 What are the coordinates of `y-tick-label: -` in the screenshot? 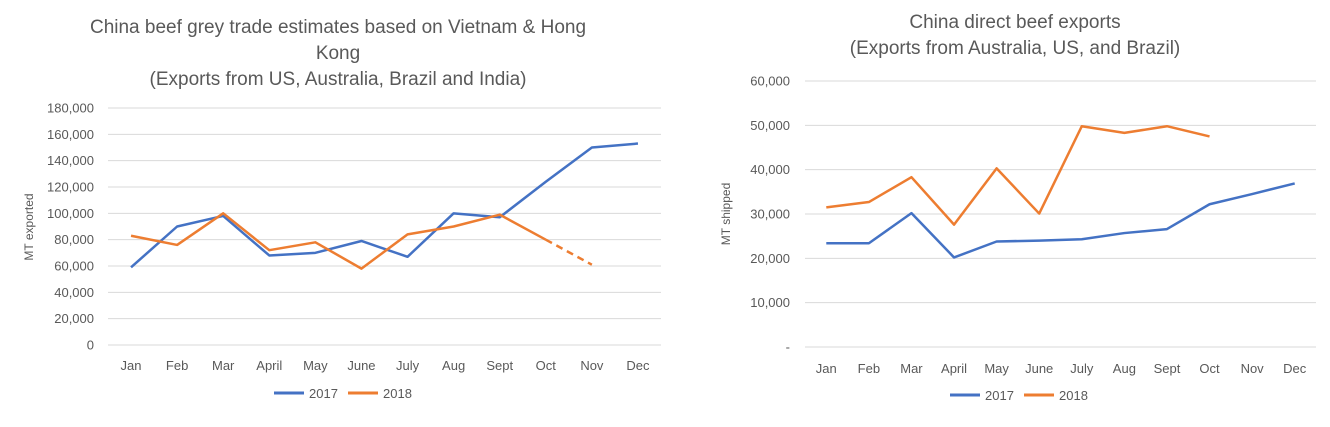 It's located at (788, 347).